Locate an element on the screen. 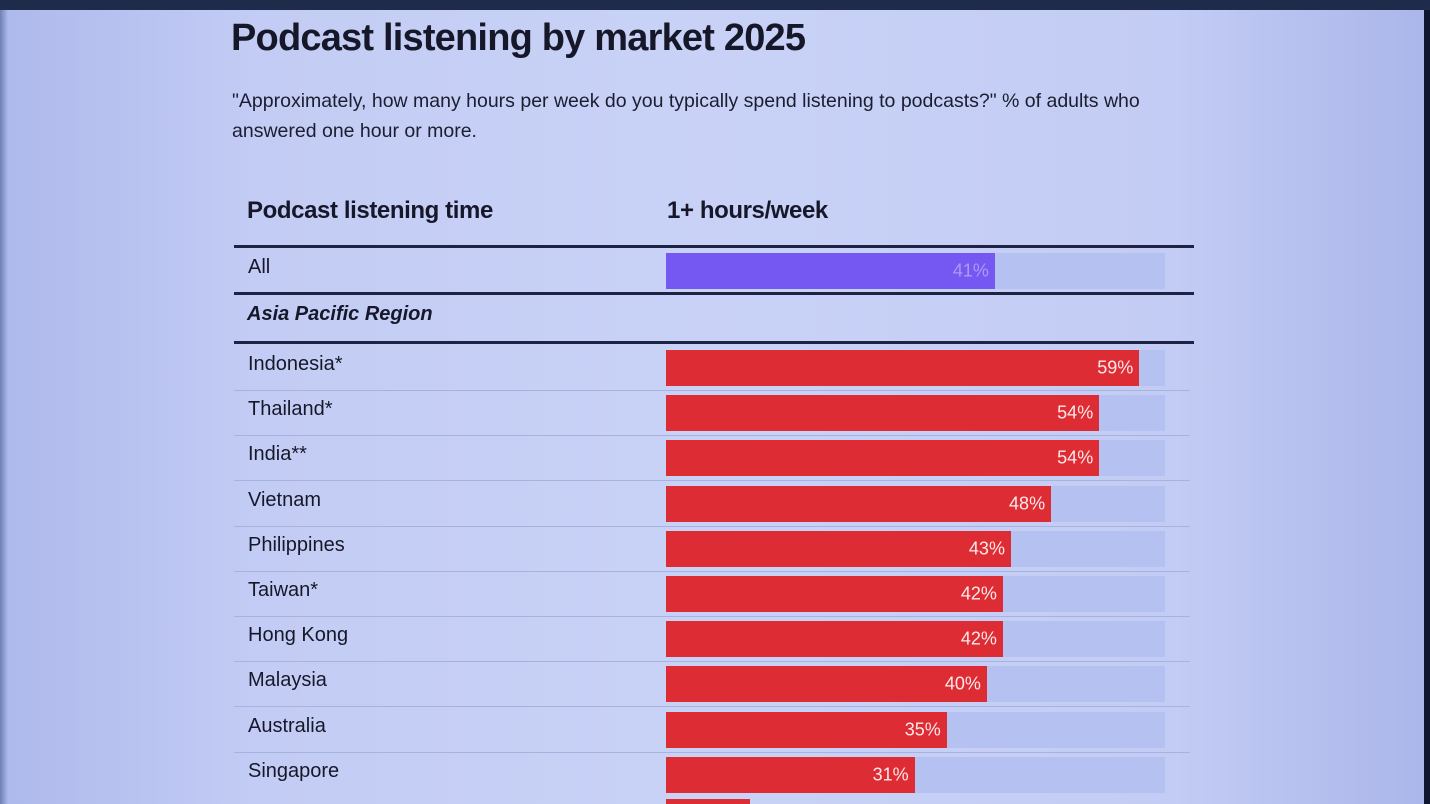 The width and height of the screenshot is (1430, 804). market-label: Singapore is located at coordinates (294, 770).